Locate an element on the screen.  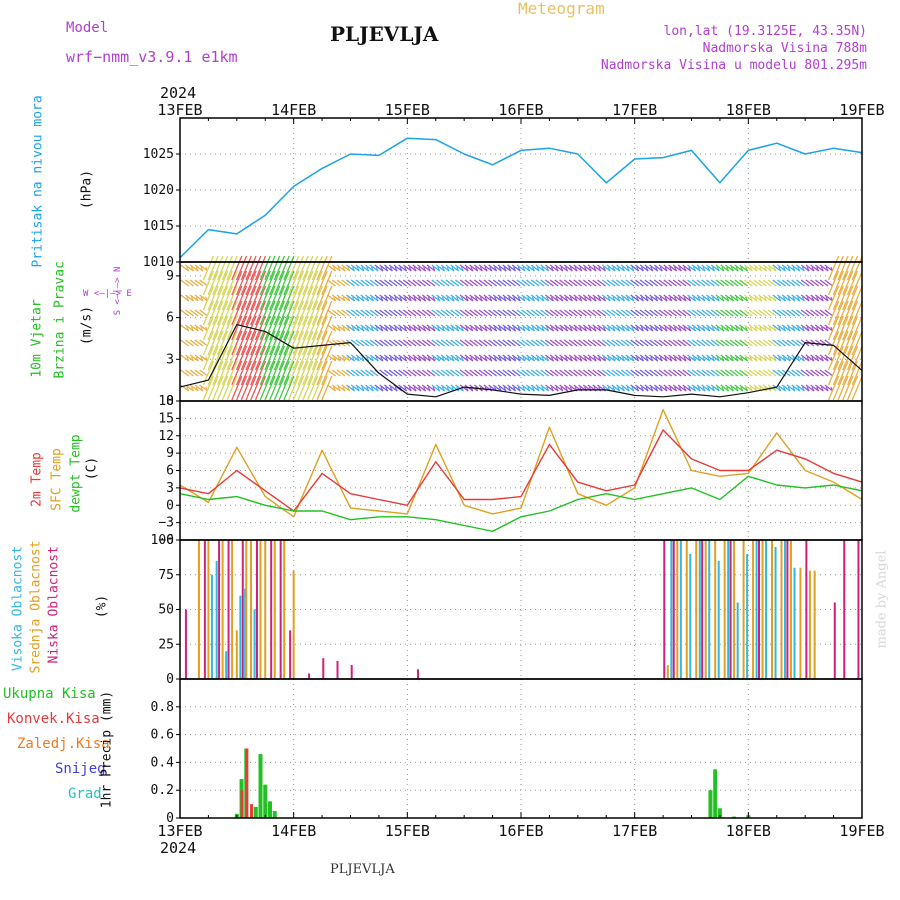
day-label-top: 19FEB is located at coordinates (861, 110).